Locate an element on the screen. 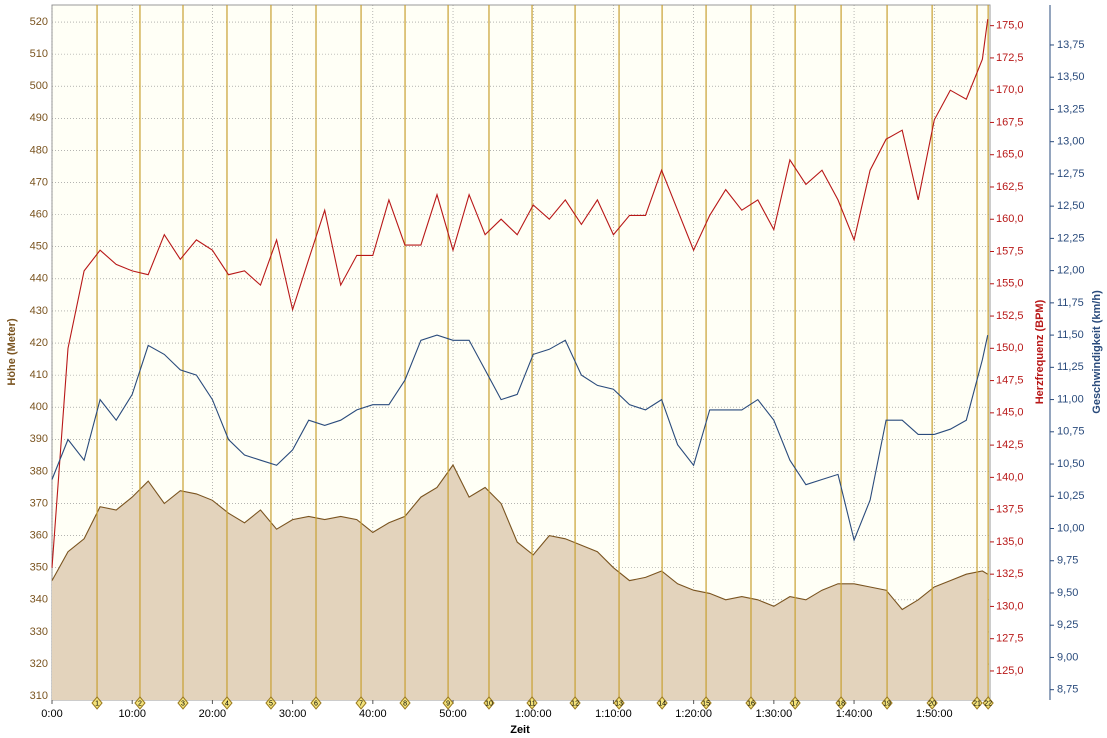  lap-label: 6 is located at coordinates (316, 703).